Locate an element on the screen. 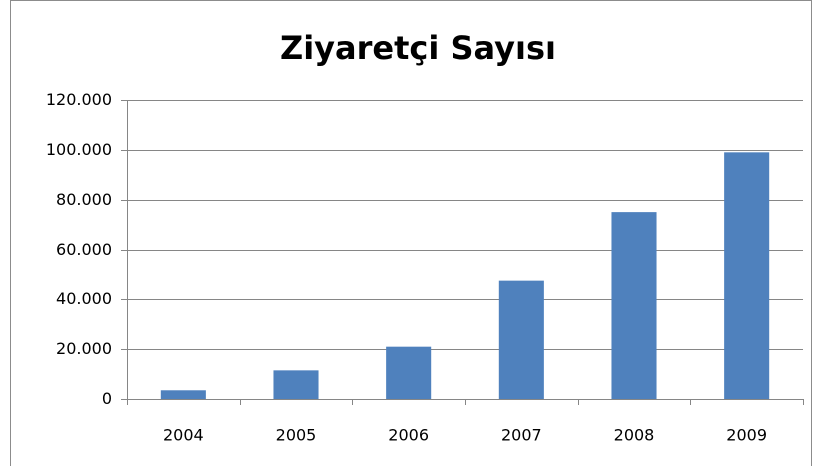 This screenshot has width=818, height=466. chart-title: Ziyaretçi Sayısı is located at coordinates (418, 48).